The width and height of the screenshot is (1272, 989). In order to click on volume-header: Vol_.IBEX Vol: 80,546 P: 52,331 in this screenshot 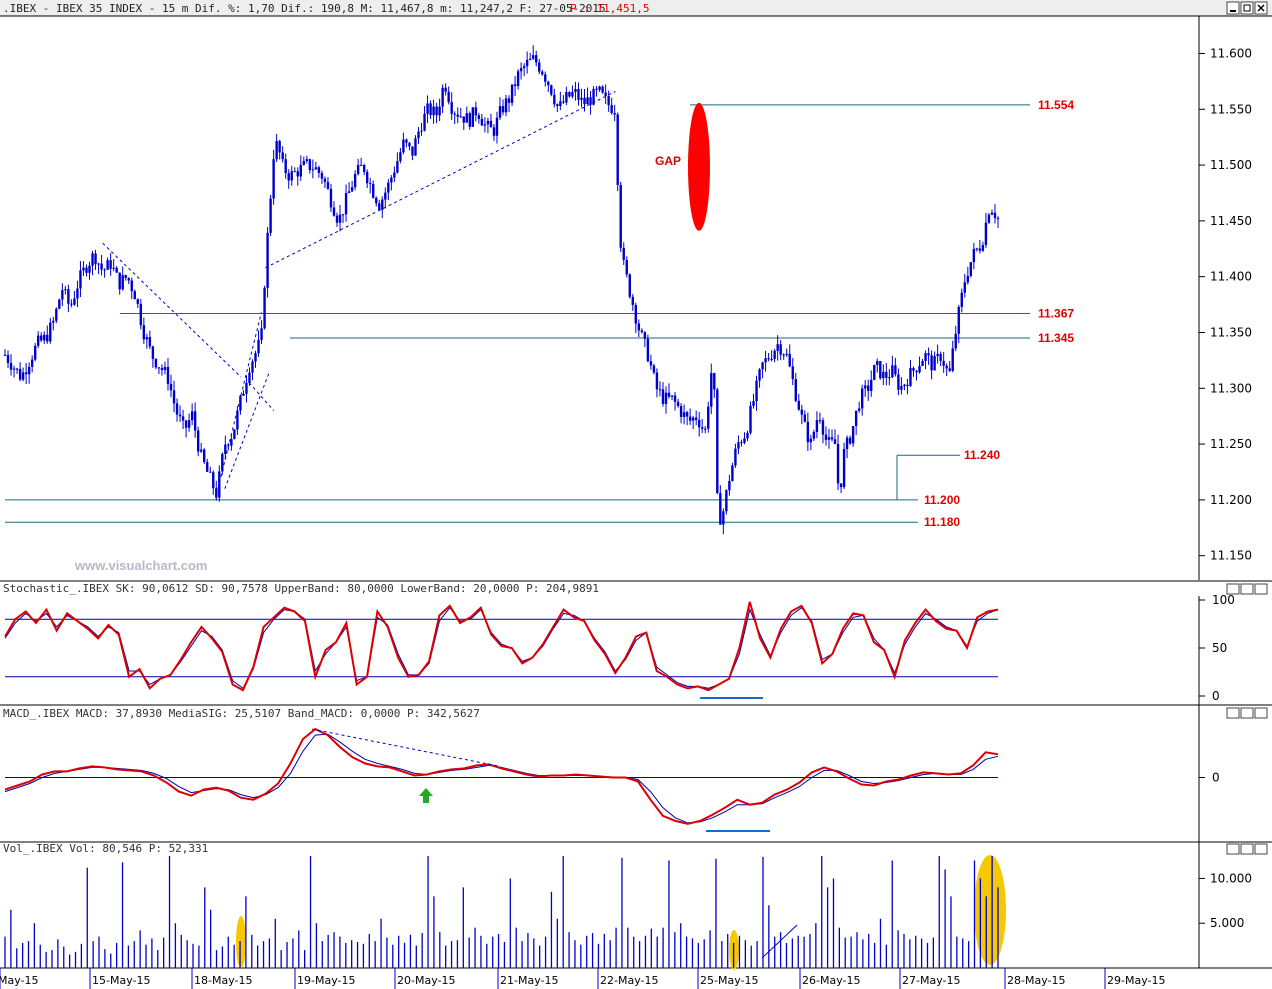, I will do `click(105, 848)`.